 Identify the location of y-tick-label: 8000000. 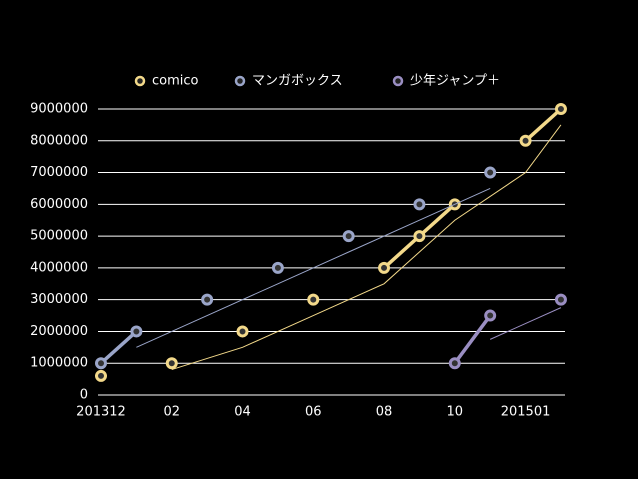
(59, 140).